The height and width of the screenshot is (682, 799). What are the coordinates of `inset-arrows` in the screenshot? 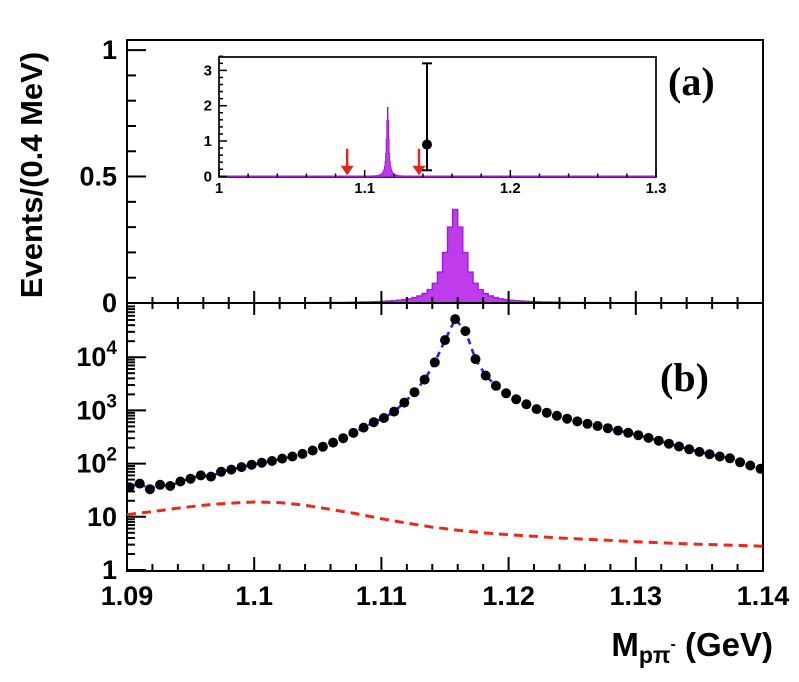 It's located at (383, 162).